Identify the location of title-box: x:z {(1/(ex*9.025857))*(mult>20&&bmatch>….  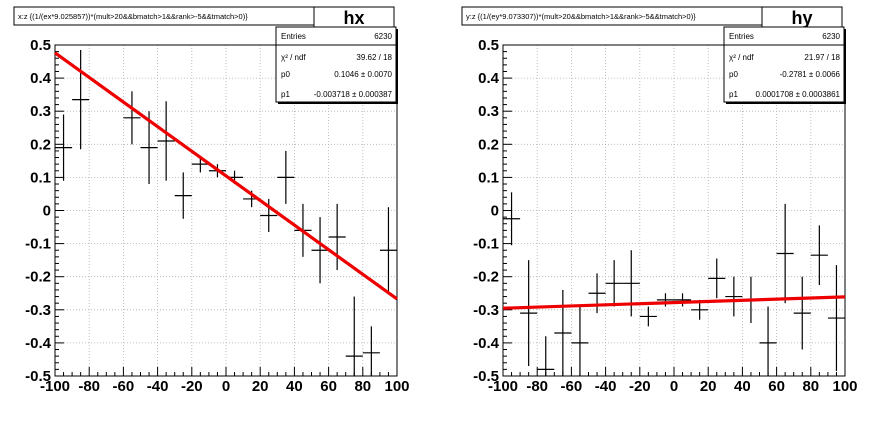
(164, 16).